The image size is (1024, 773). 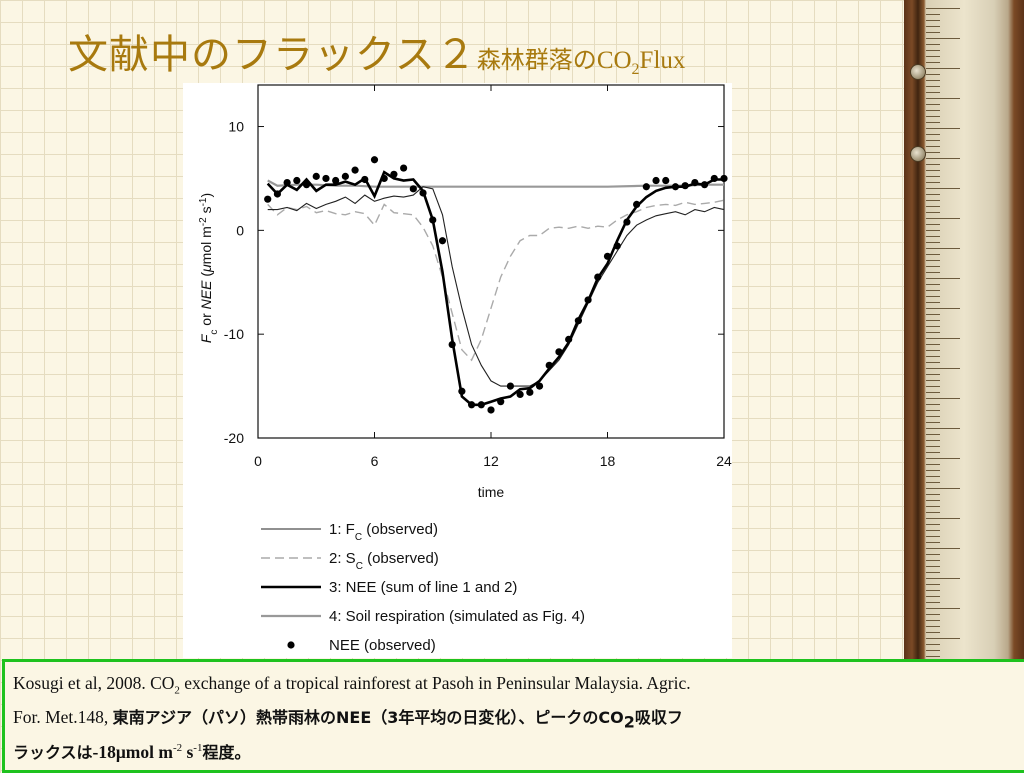 I want to click on x-tick-label: 12, so click(x=491, y=461).